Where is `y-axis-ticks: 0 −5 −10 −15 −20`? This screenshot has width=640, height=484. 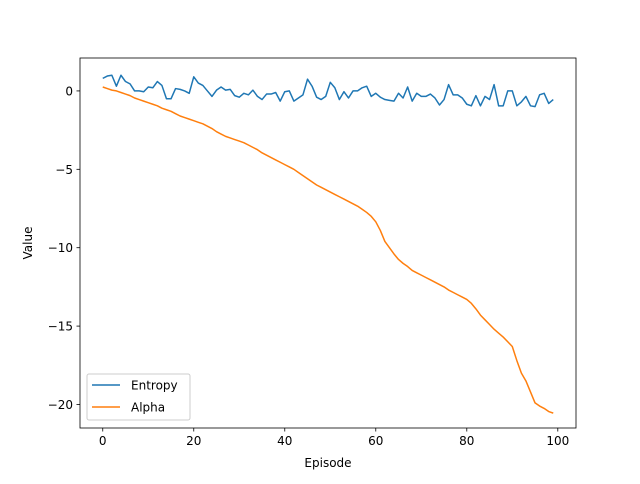 y-axis-ticks: 0 −5 −10 −15 −20 is located at coordinates (64, 248).